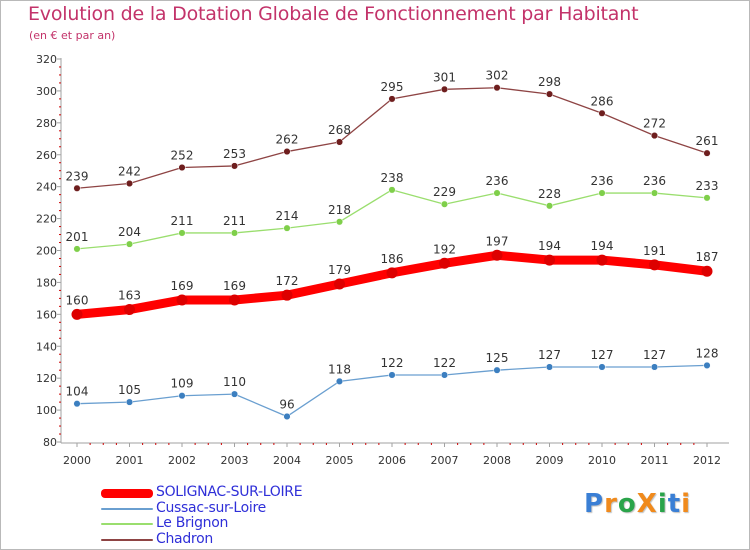  What do you see at coordinates (549, 194) in the screenshot?
I see `data-label-le-brignon: 228` at bounding box center [549, 194].